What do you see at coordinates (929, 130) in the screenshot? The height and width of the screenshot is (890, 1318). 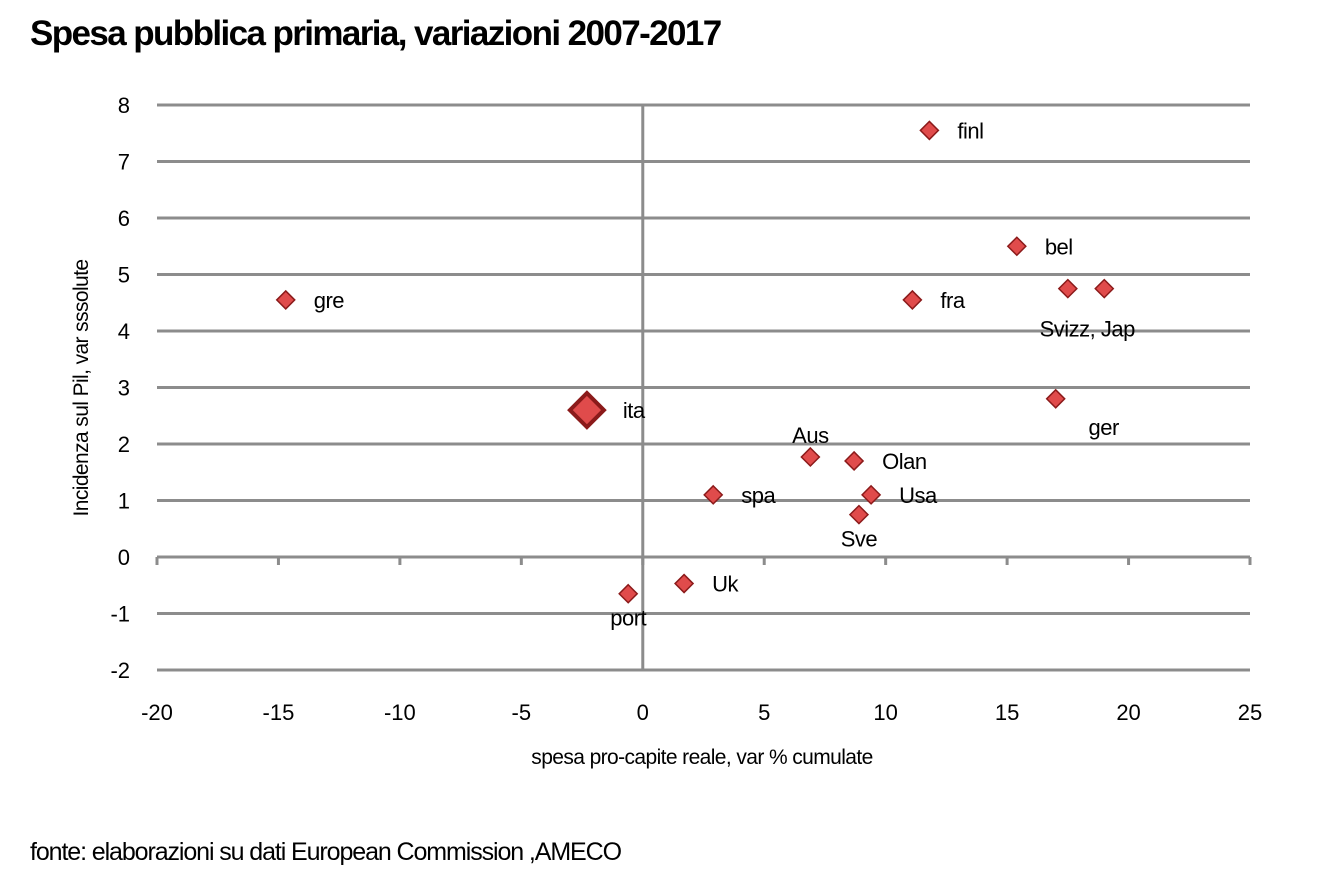 I see `point-finl` at bounding box center [929, 130].